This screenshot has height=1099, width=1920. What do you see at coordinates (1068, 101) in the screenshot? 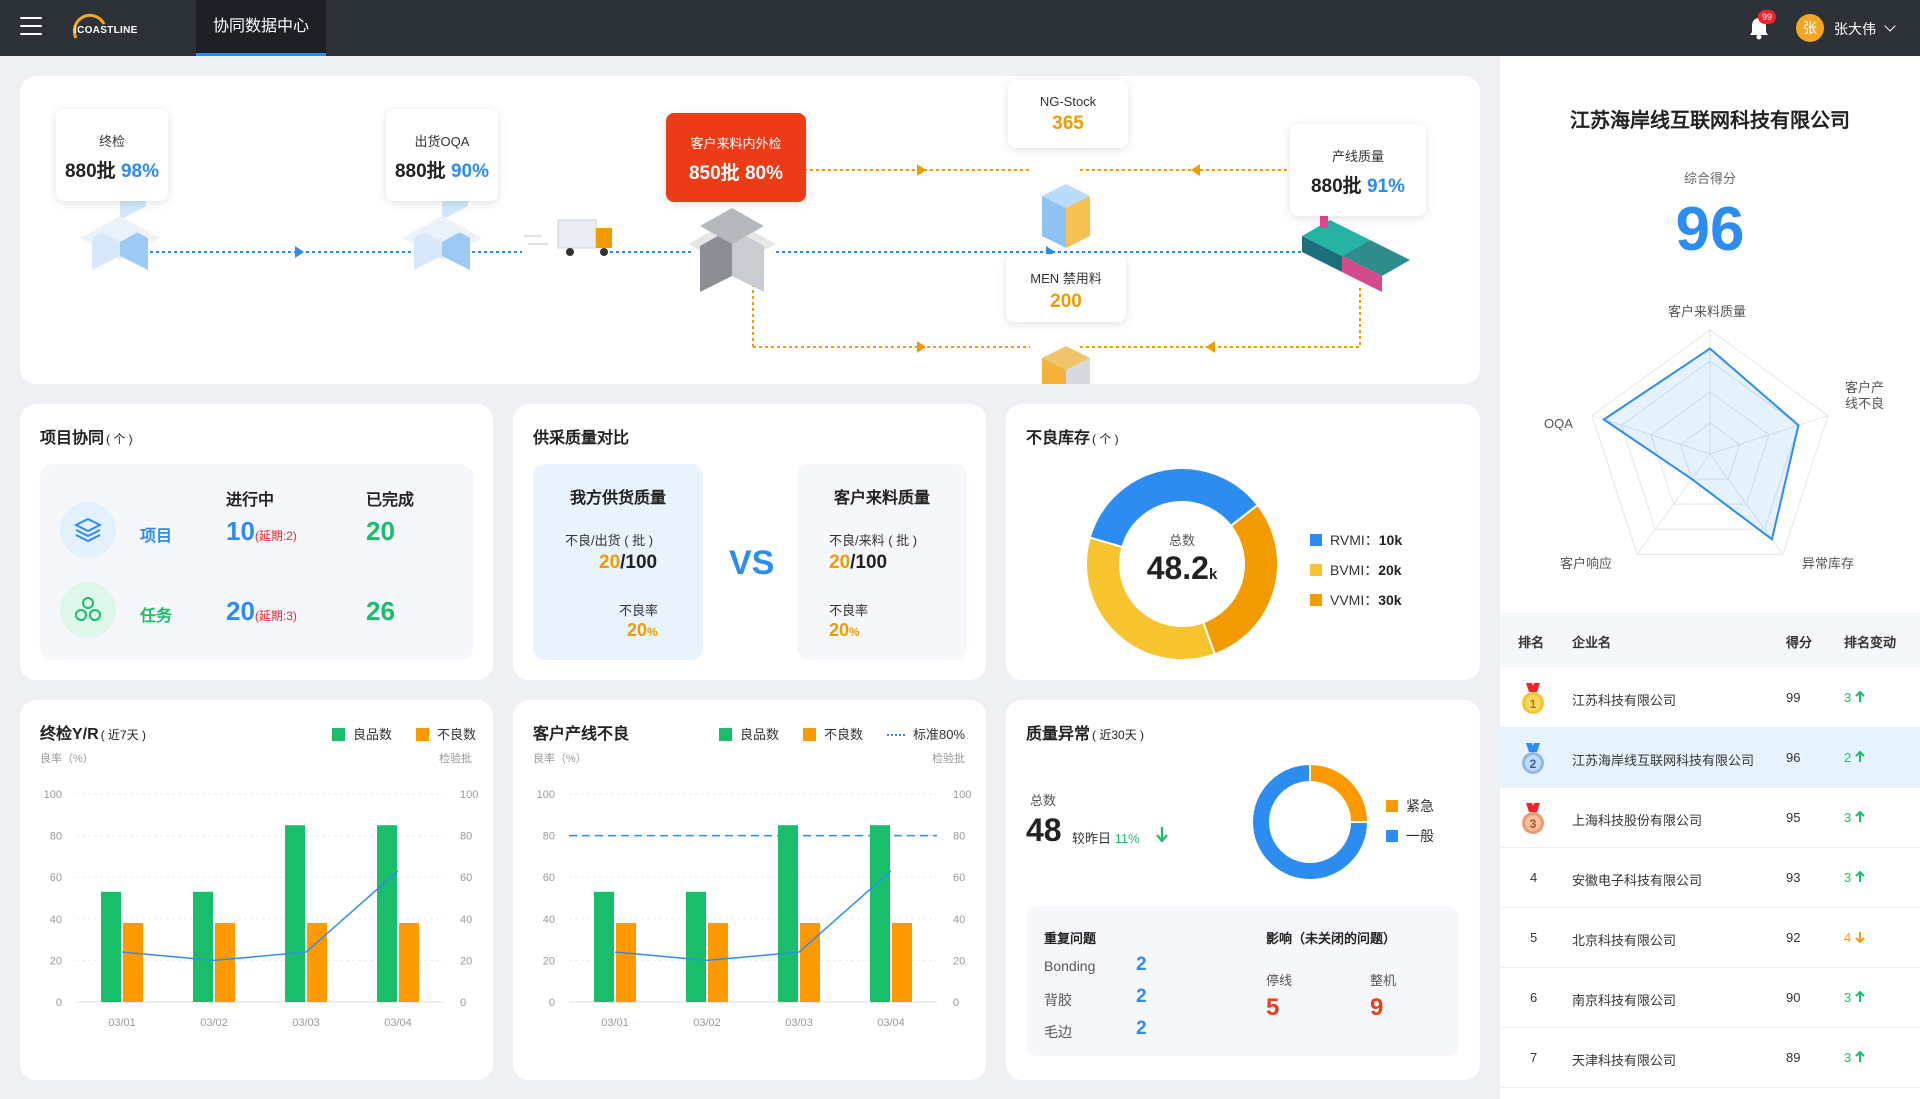
I see `flow-node-label: NG-Stock` at bounding box center [1068, 101].